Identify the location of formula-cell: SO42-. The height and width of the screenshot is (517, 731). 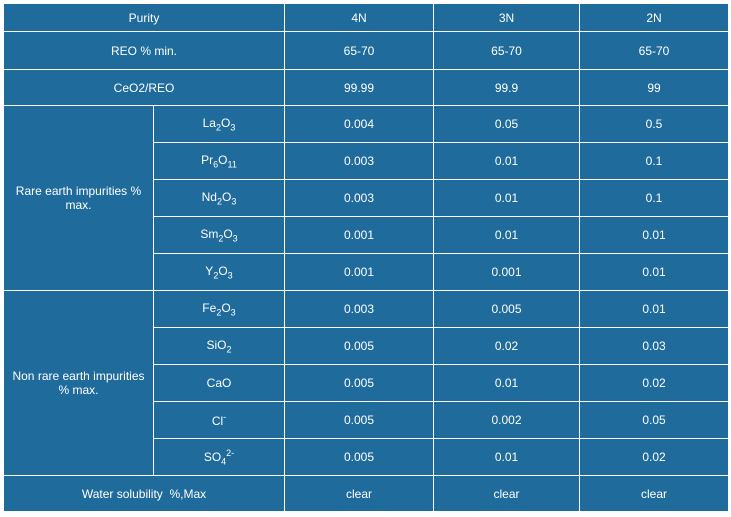
(219, 457).